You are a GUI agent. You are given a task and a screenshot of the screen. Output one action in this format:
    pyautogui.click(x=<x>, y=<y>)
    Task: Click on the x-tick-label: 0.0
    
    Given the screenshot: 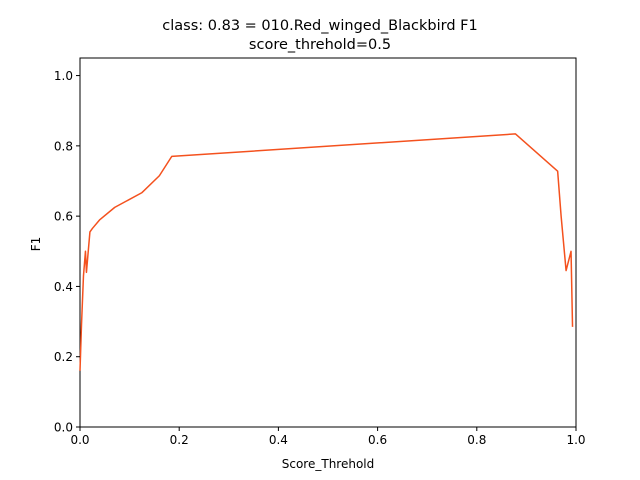 What is the action you would take?
    pyautogui.click(x=79, y=440)
    